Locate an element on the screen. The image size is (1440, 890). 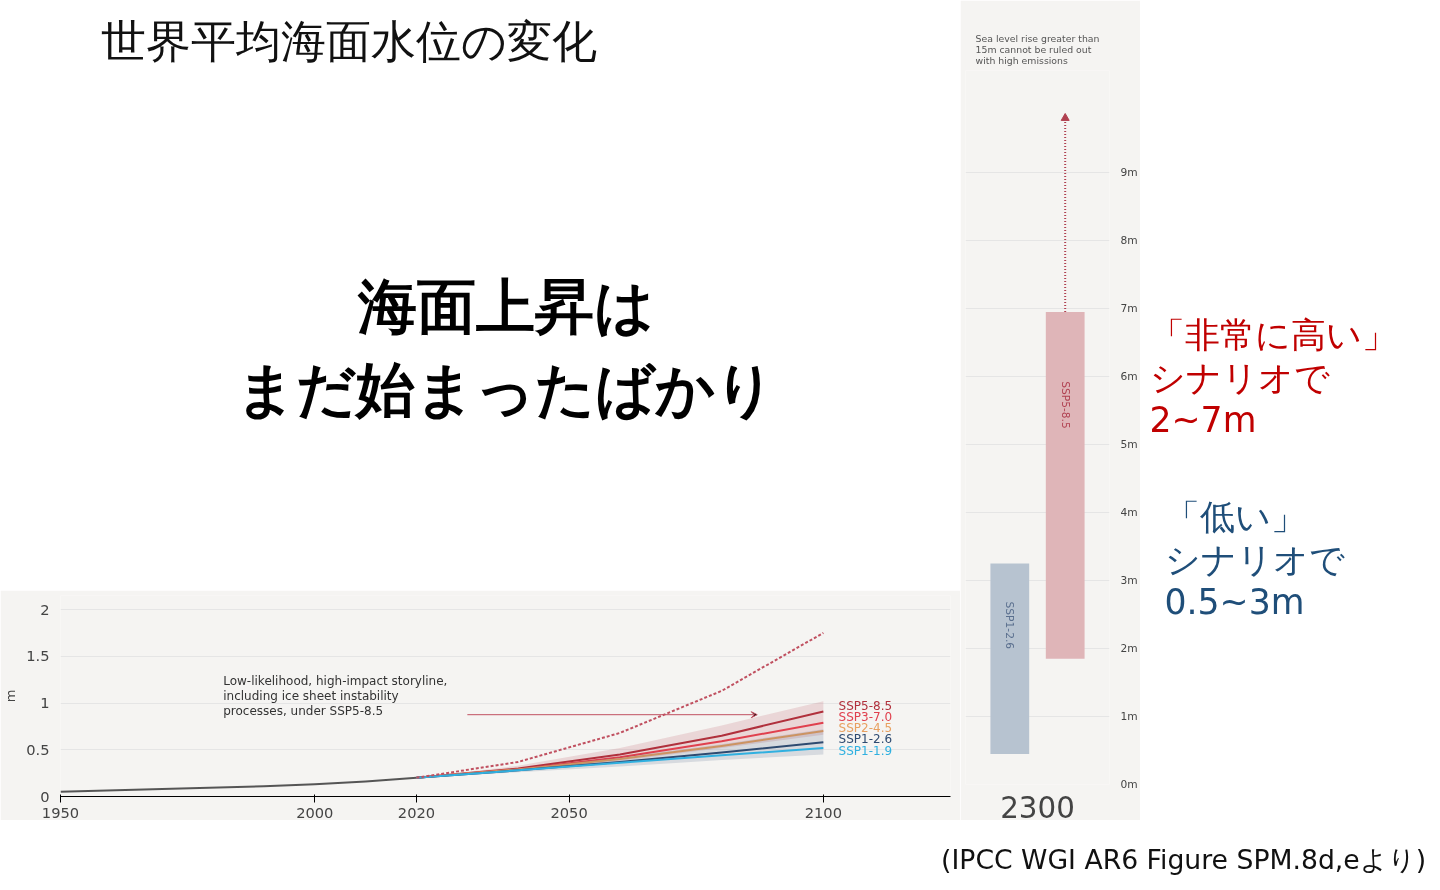
text: 2~7m is located at coordinates (1203, 420).